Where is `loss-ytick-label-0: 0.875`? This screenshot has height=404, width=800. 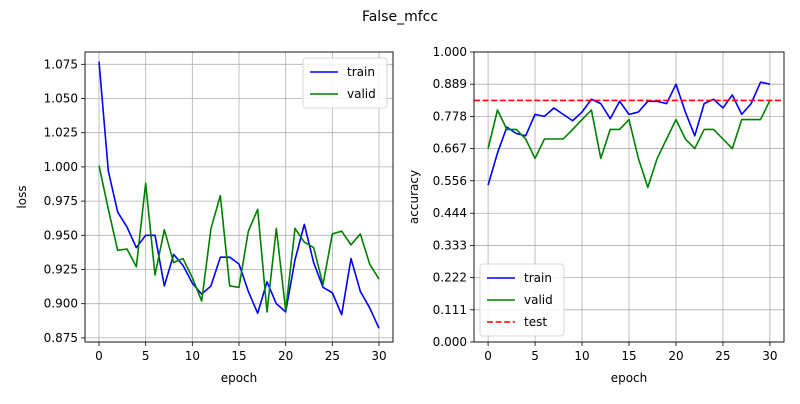
loss-ytick-label-0: 0.875 is located at coordinates (61, 338).